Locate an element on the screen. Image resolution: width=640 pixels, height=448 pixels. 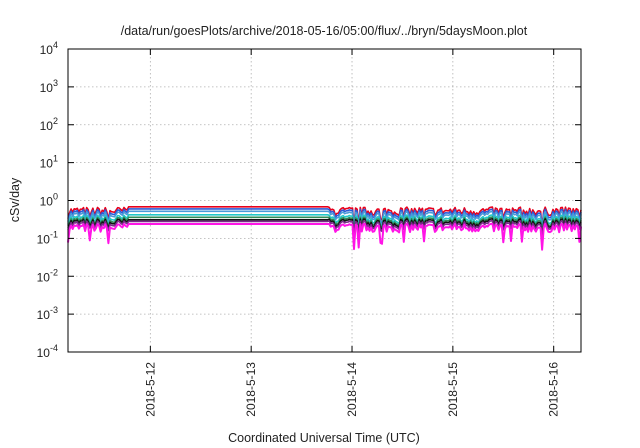
x-tick-label: 2018-5-14 is located at coordinates (352, 389).